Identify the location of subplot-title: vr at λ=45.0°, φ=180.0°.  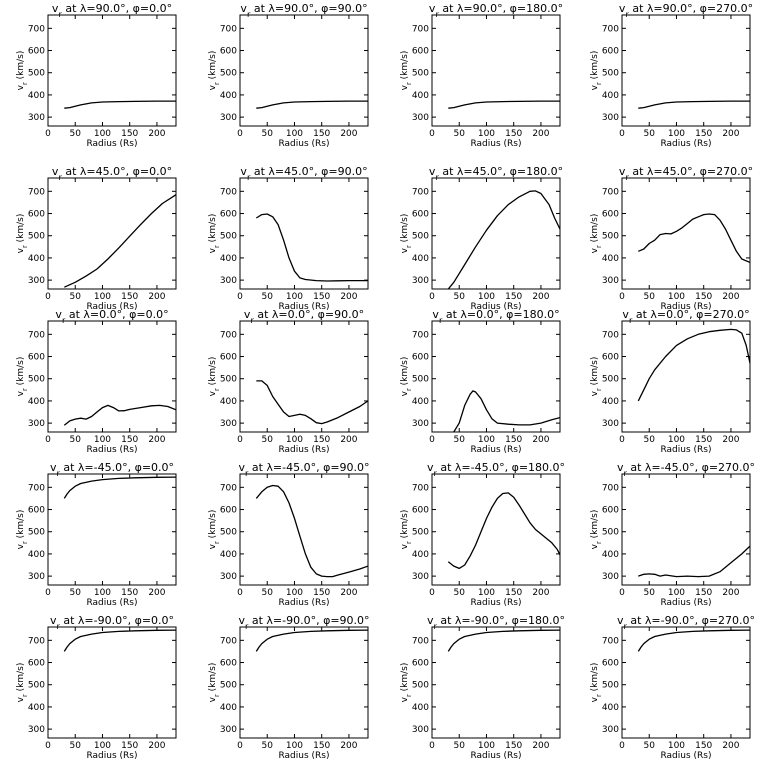
(496, 173).